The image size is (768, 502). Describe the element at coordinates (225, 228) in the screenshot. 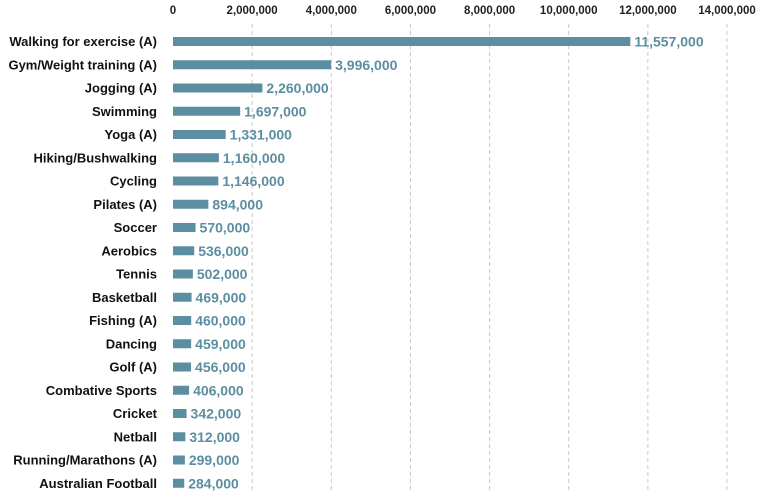

I see `data-label: 570,000` at that location.